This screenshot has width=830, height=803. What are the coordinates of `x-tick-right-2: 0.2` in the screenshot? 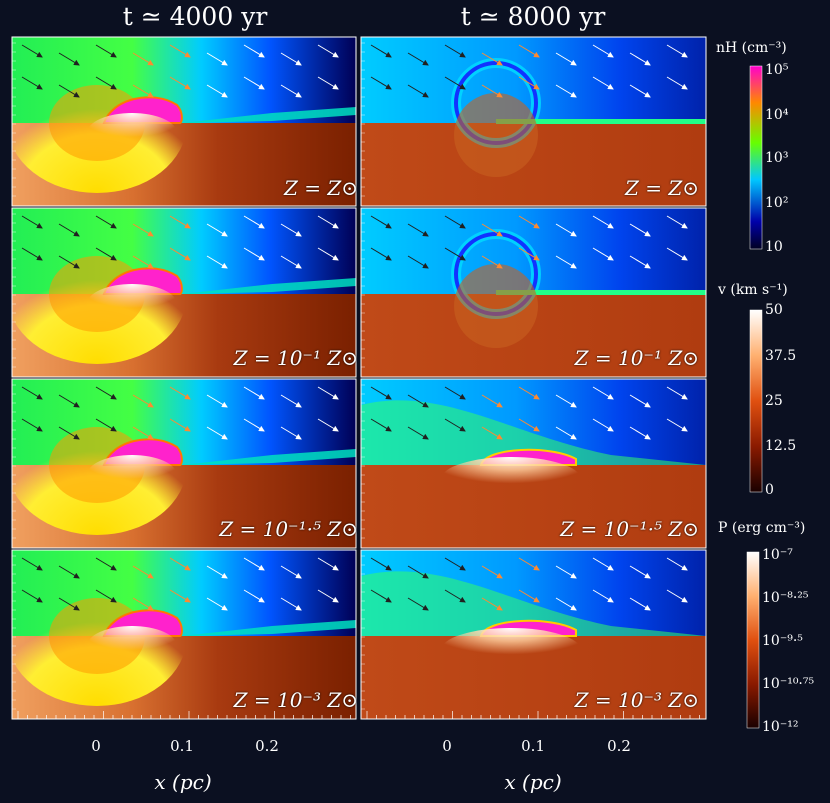 It's located at (619, 746).